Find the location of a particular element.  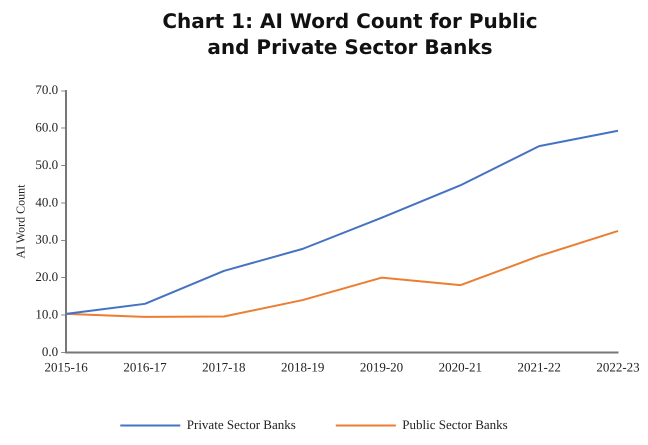

y-tick-label: 60.0 is located at coordinates (46, 127).